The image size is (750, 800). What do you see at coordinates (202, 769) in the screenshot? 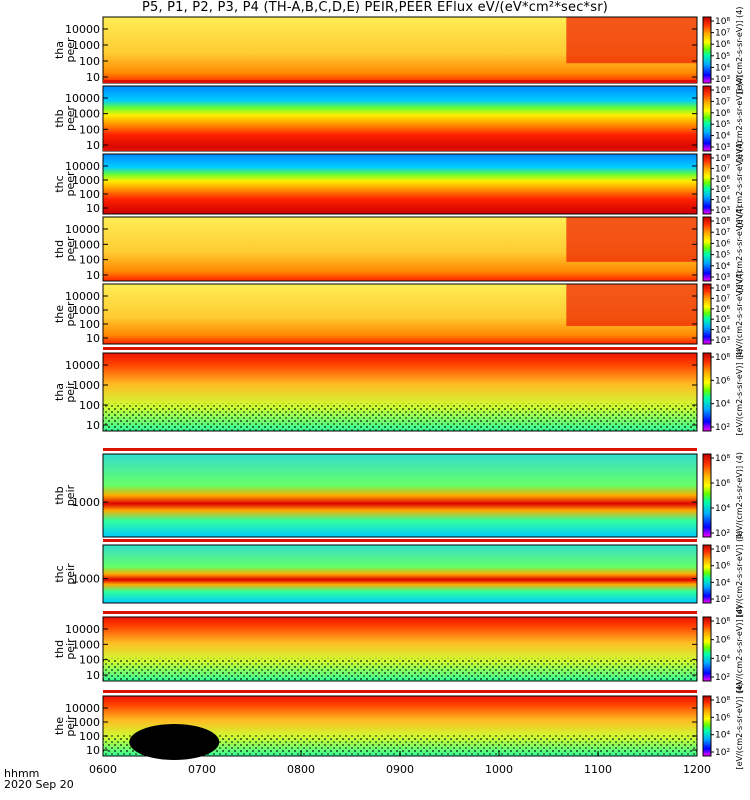
I see `x-tick-label: 0700` at bounding box center [202, 769].